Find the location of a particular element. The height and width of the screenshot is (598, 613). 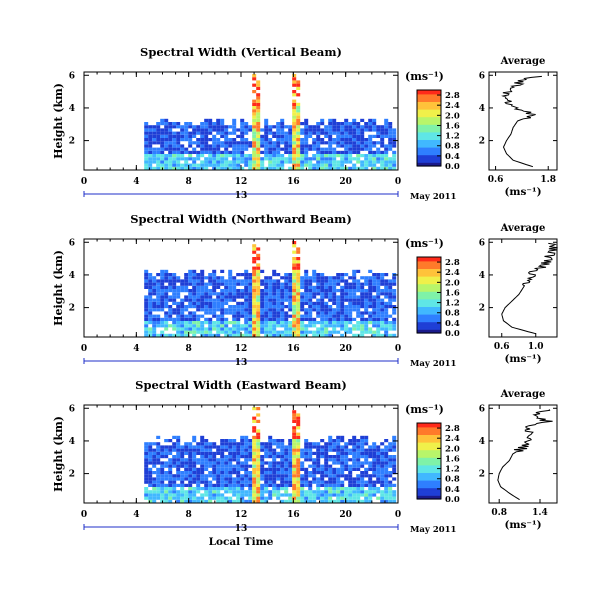

x-tick-label: 0 is located at coordinates (398, 515).